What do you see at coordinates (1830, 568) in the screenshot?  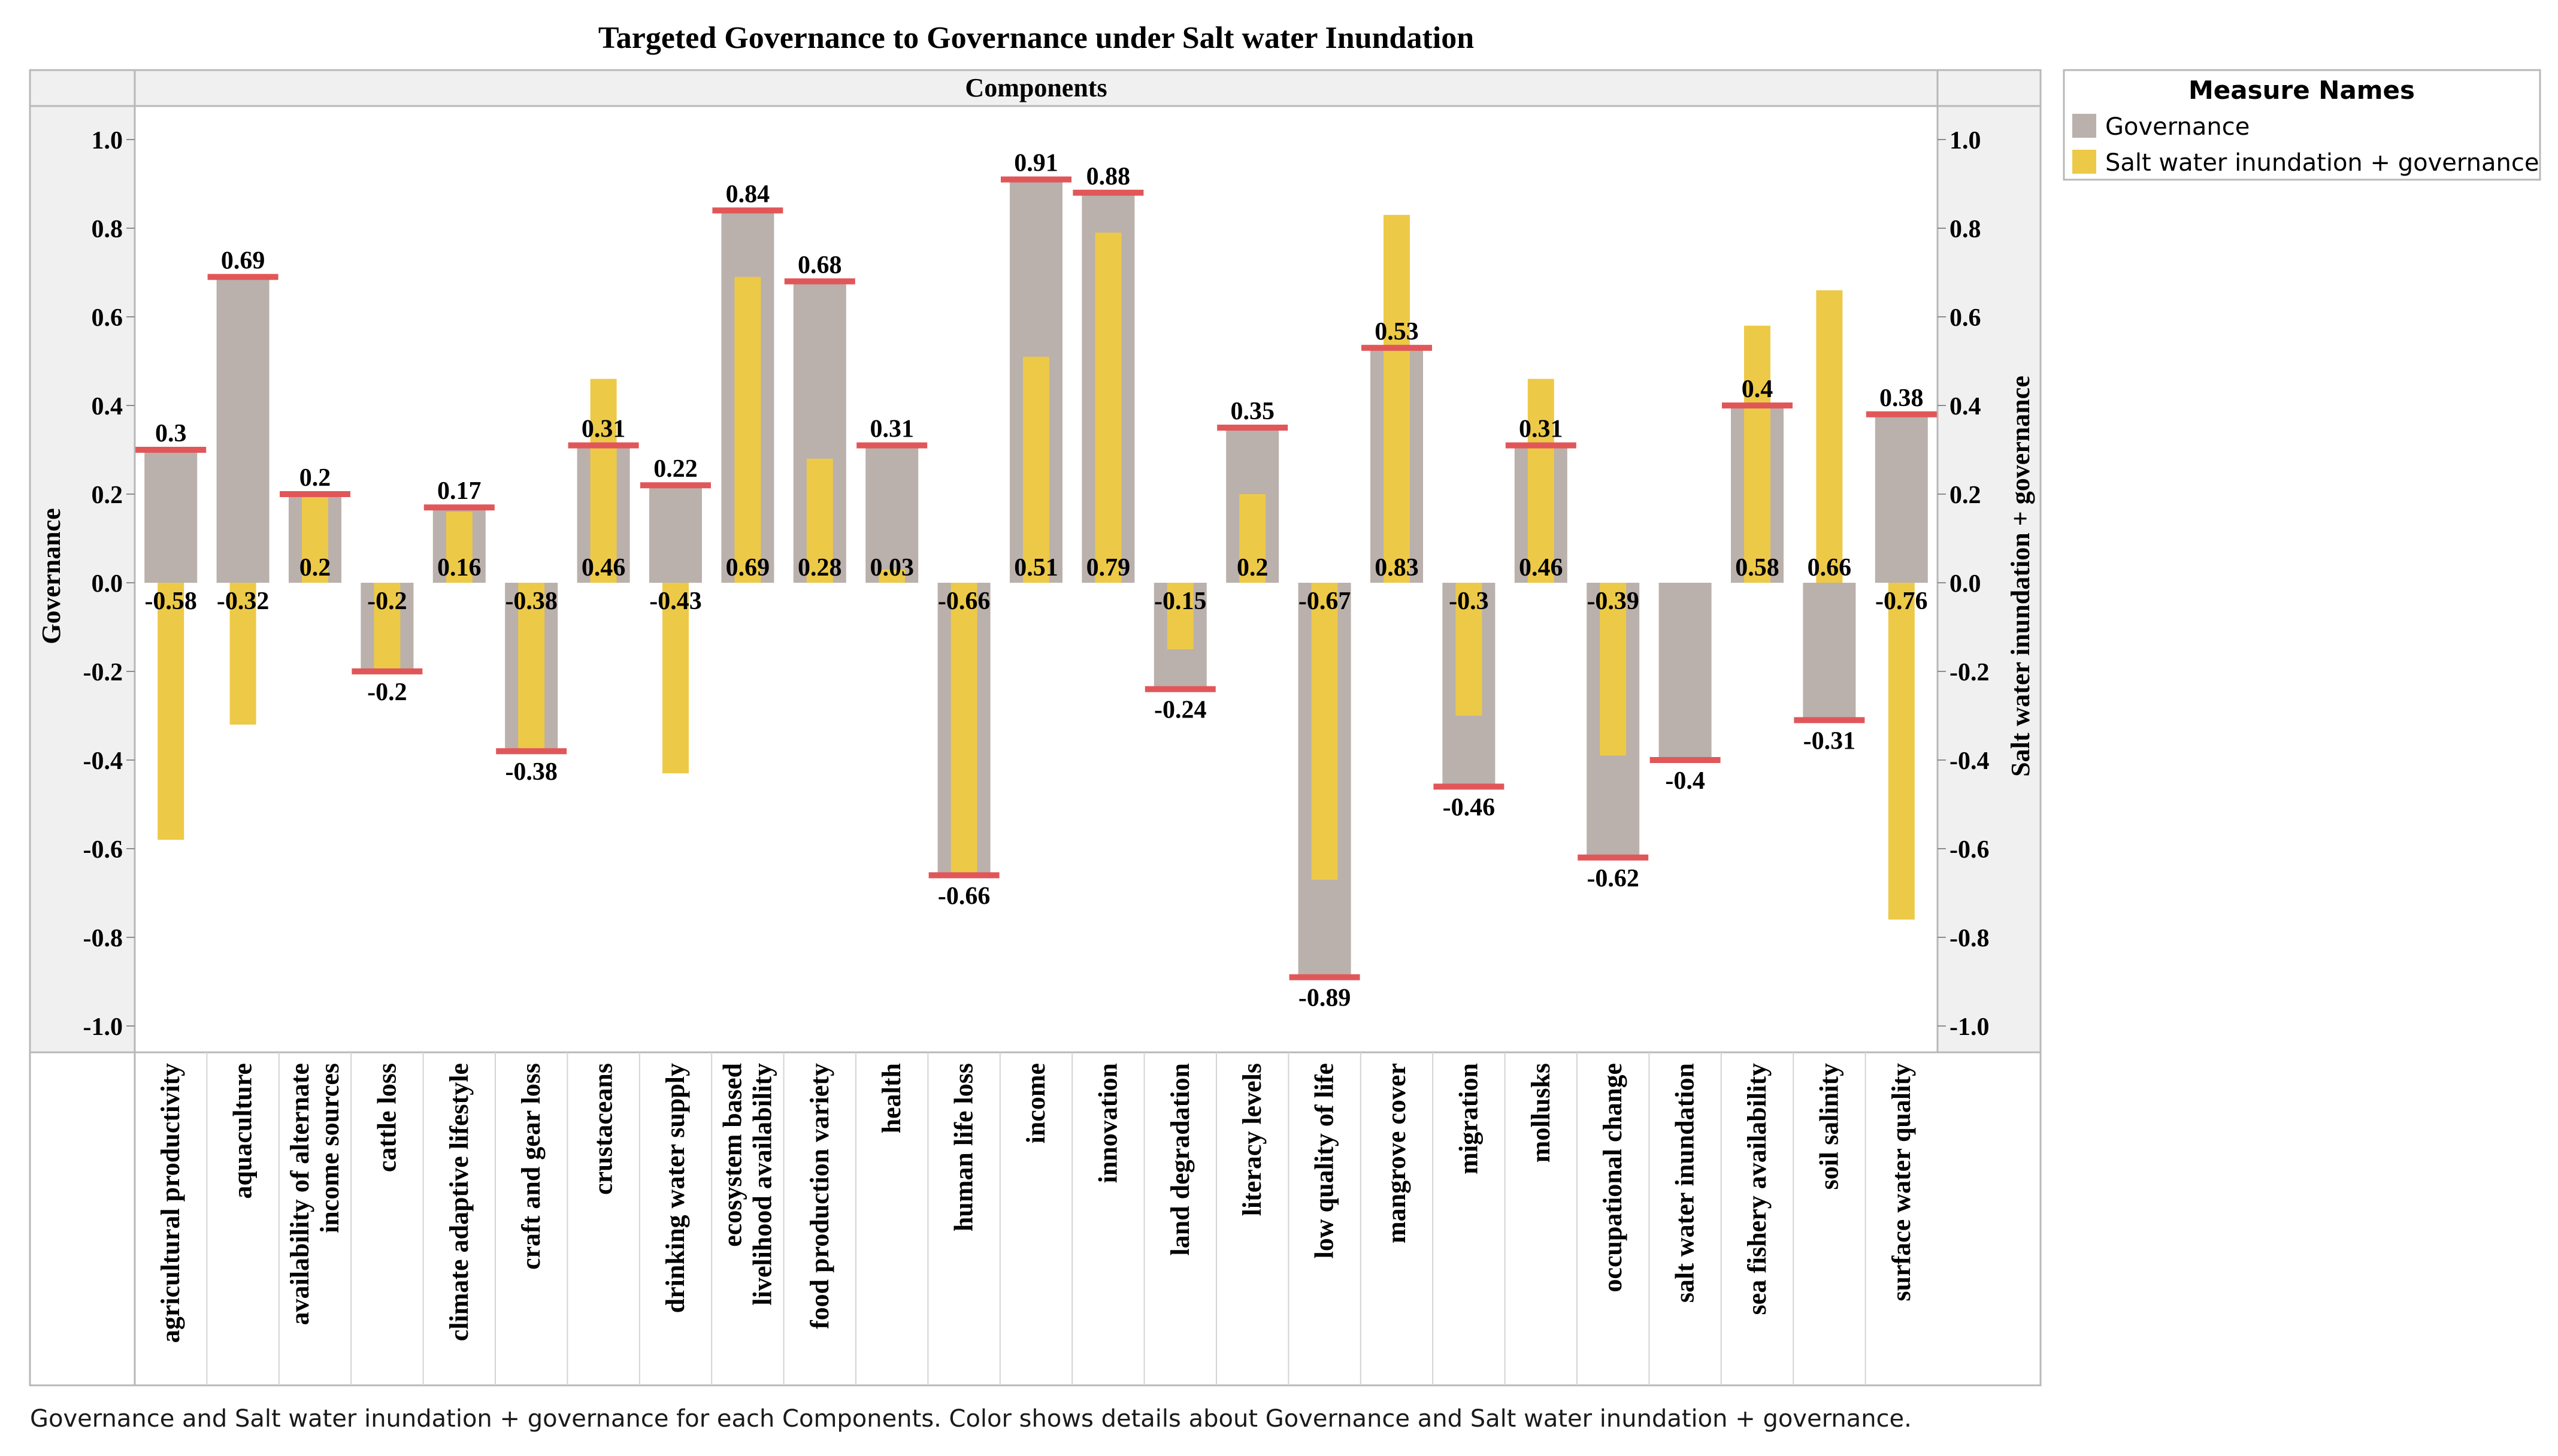 I see `salt-water-data-label: 0.66` at bounding box center [1830, 568].